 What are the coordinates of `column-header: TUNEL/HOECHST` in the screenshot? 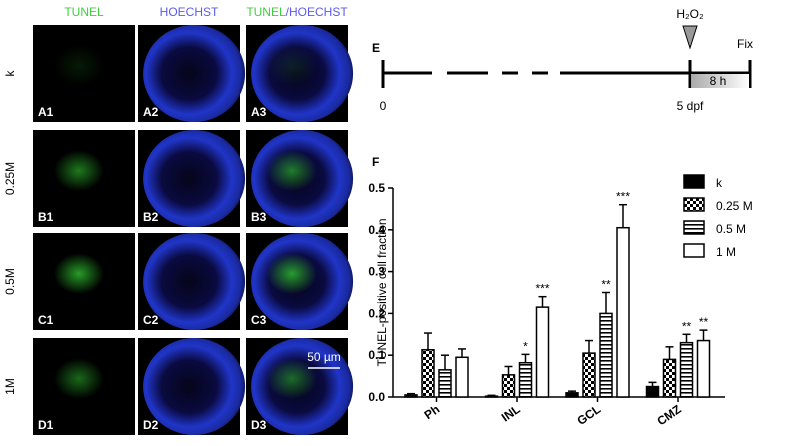 It's located at (297, 12).